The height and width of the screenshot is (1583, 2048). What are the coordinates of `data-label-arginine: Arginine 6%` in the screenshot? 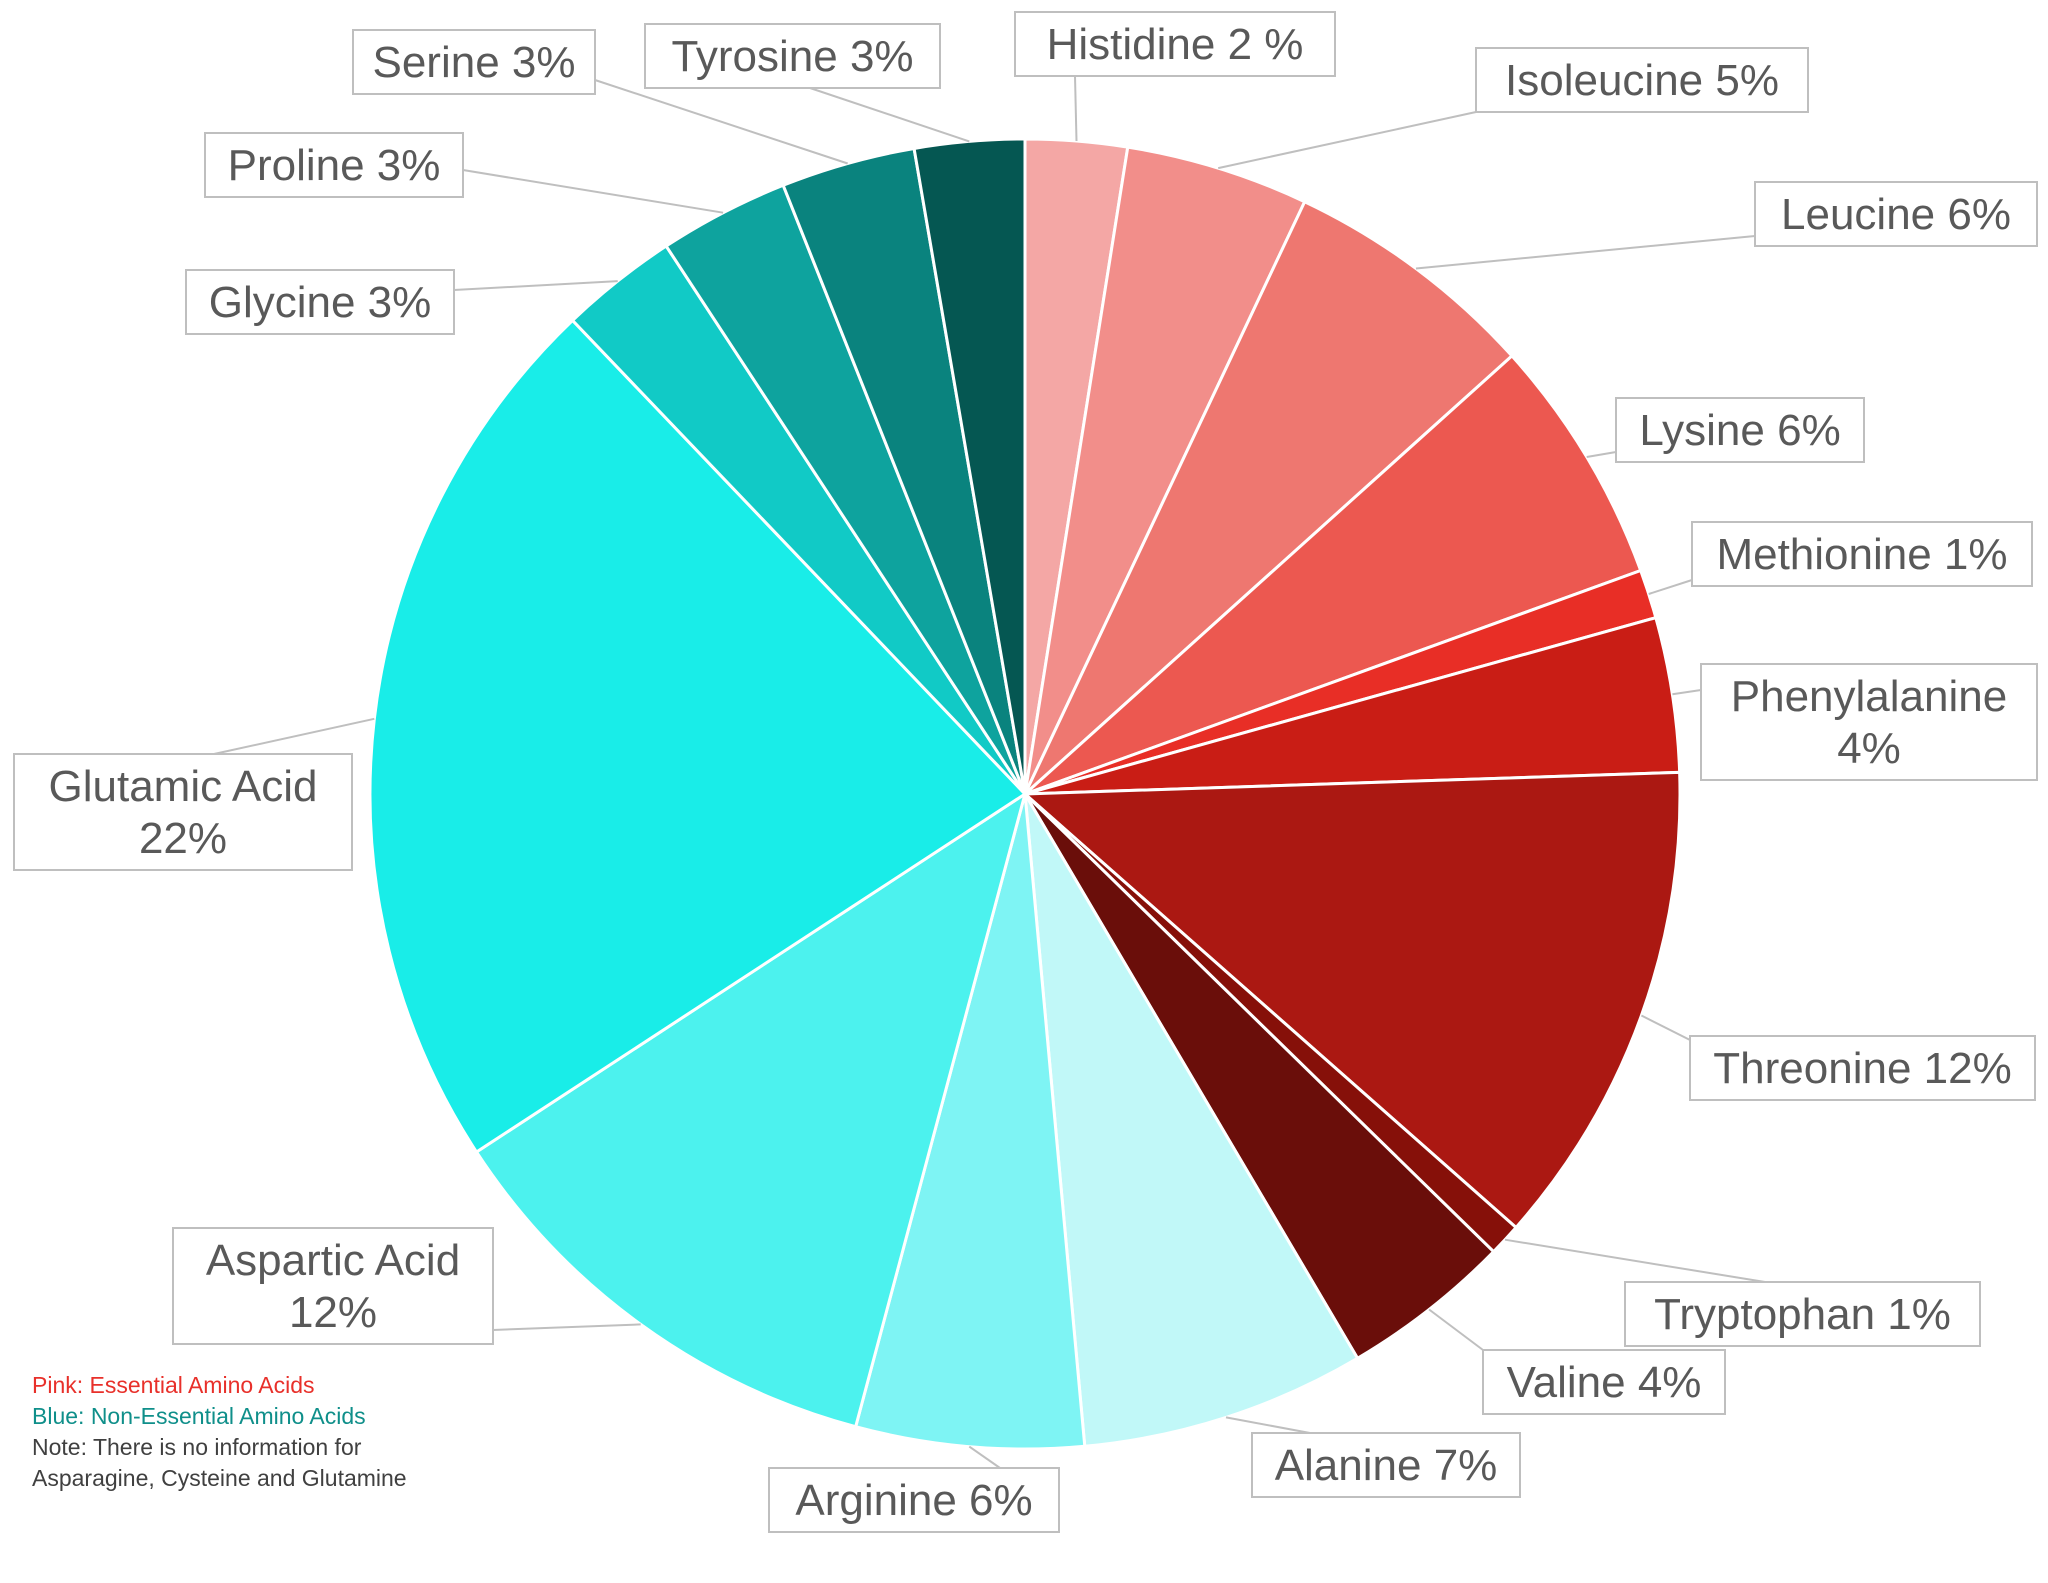 It's located at (914, 1500).